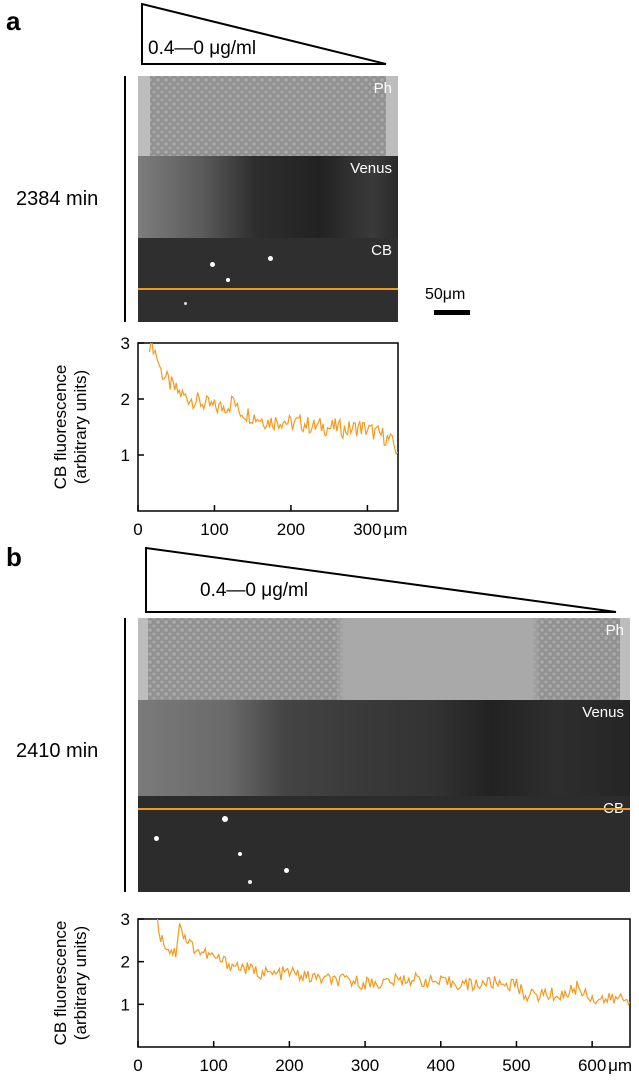 This screenshot has width=639, height=1080. Describe the element at coordinates (125, 755) in the screenshot. I see `time-bracket-b` at that location.